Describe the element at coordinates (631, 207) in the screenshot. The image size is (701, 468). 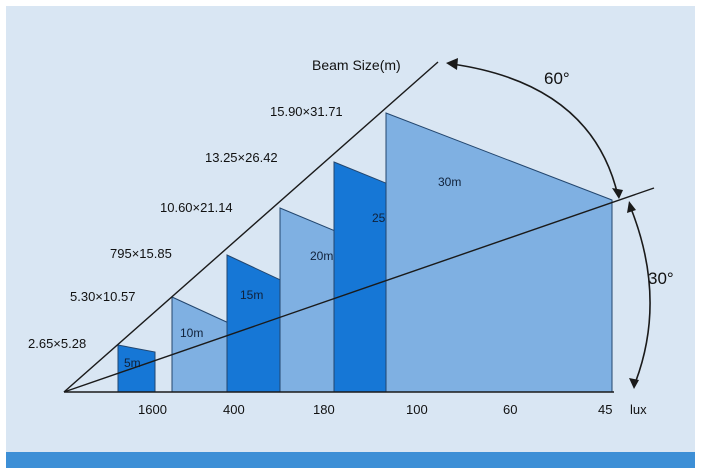
I see `arrowhead-vertical-top` at that location.